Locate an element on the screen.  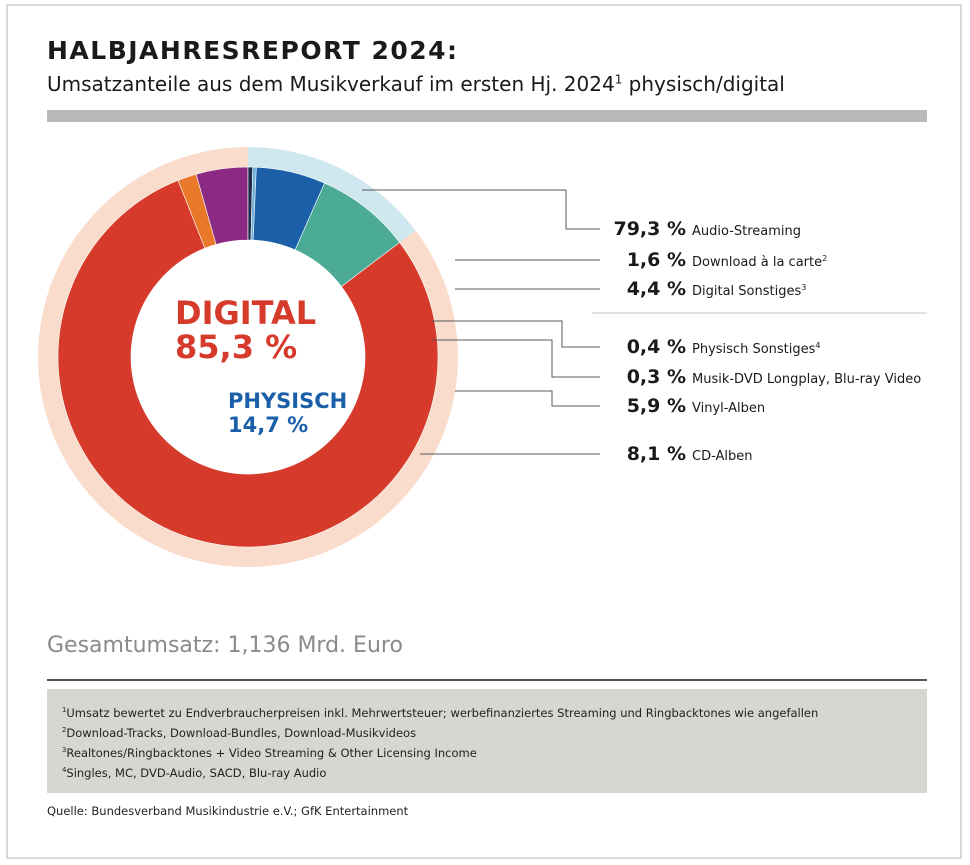
slice-category-label: Digital Sonstiges3 is located at coordinates (749, 291).